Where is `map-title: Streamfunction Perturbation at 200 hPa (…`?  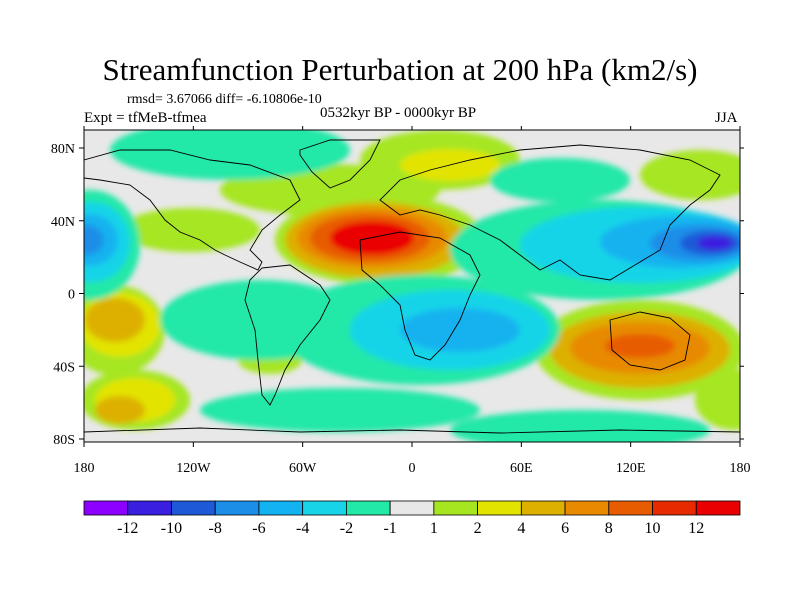 map-title: Streamfunction Perturbation at 200 hPa (… is located at coordinates (400, 69).